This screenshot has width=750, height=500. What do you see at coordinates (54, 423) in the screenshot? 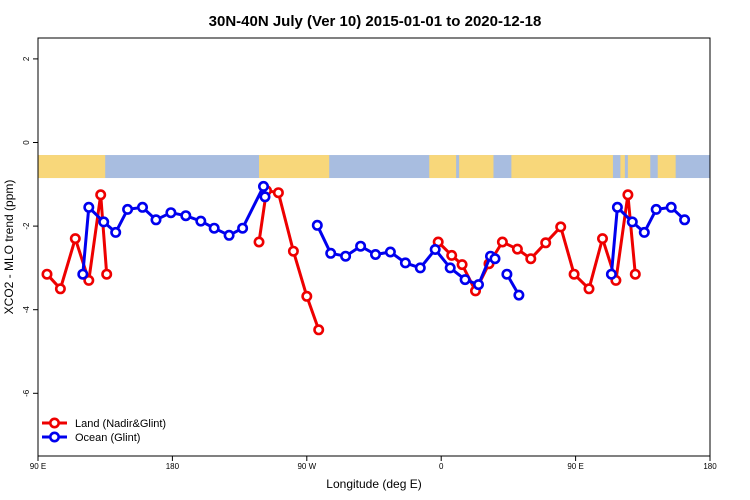
I see `legend-marker-land` at bounding box center [54, 423].